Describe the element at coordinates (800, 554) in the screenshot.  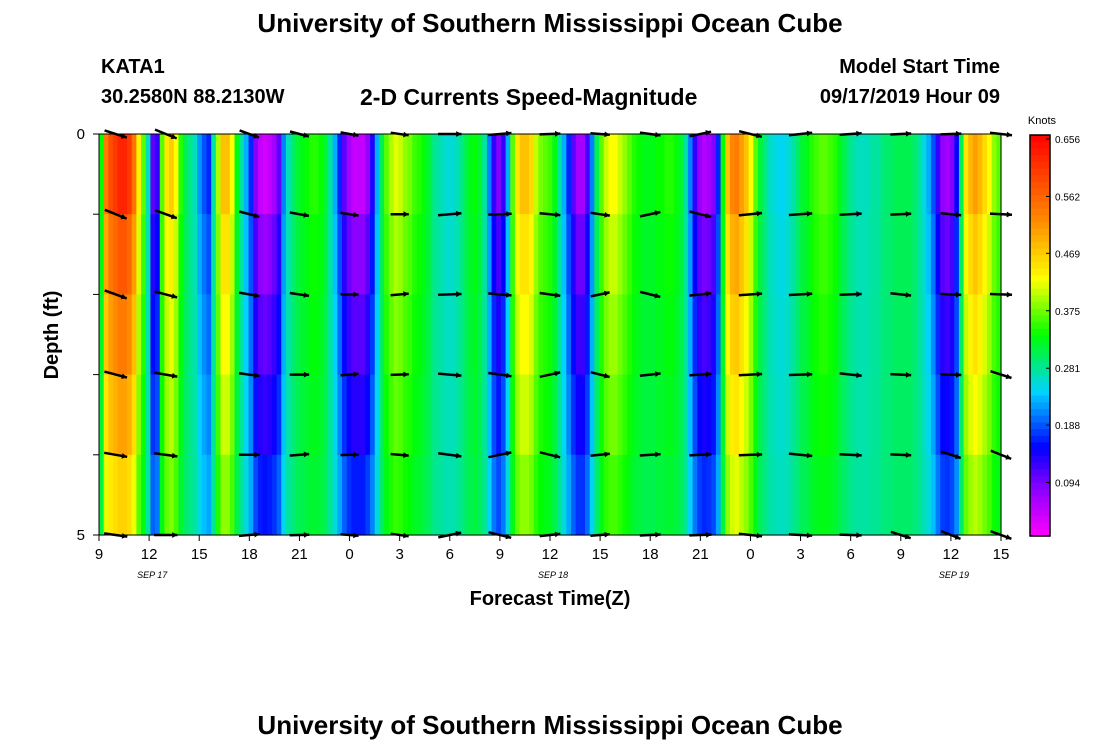
I see `x-tick-label: 3` at that location.